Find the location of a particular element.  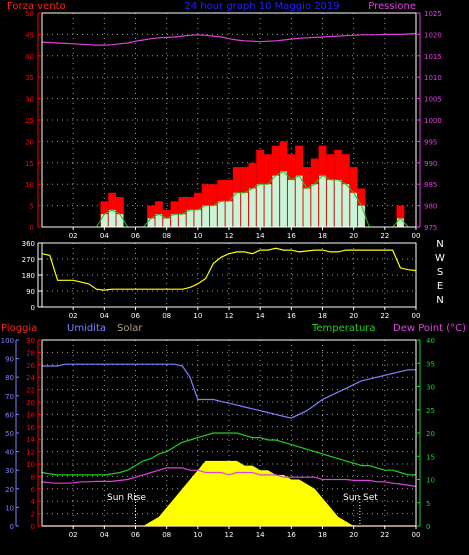

y-tick-label: 30 is located at coordinates (29, 100).